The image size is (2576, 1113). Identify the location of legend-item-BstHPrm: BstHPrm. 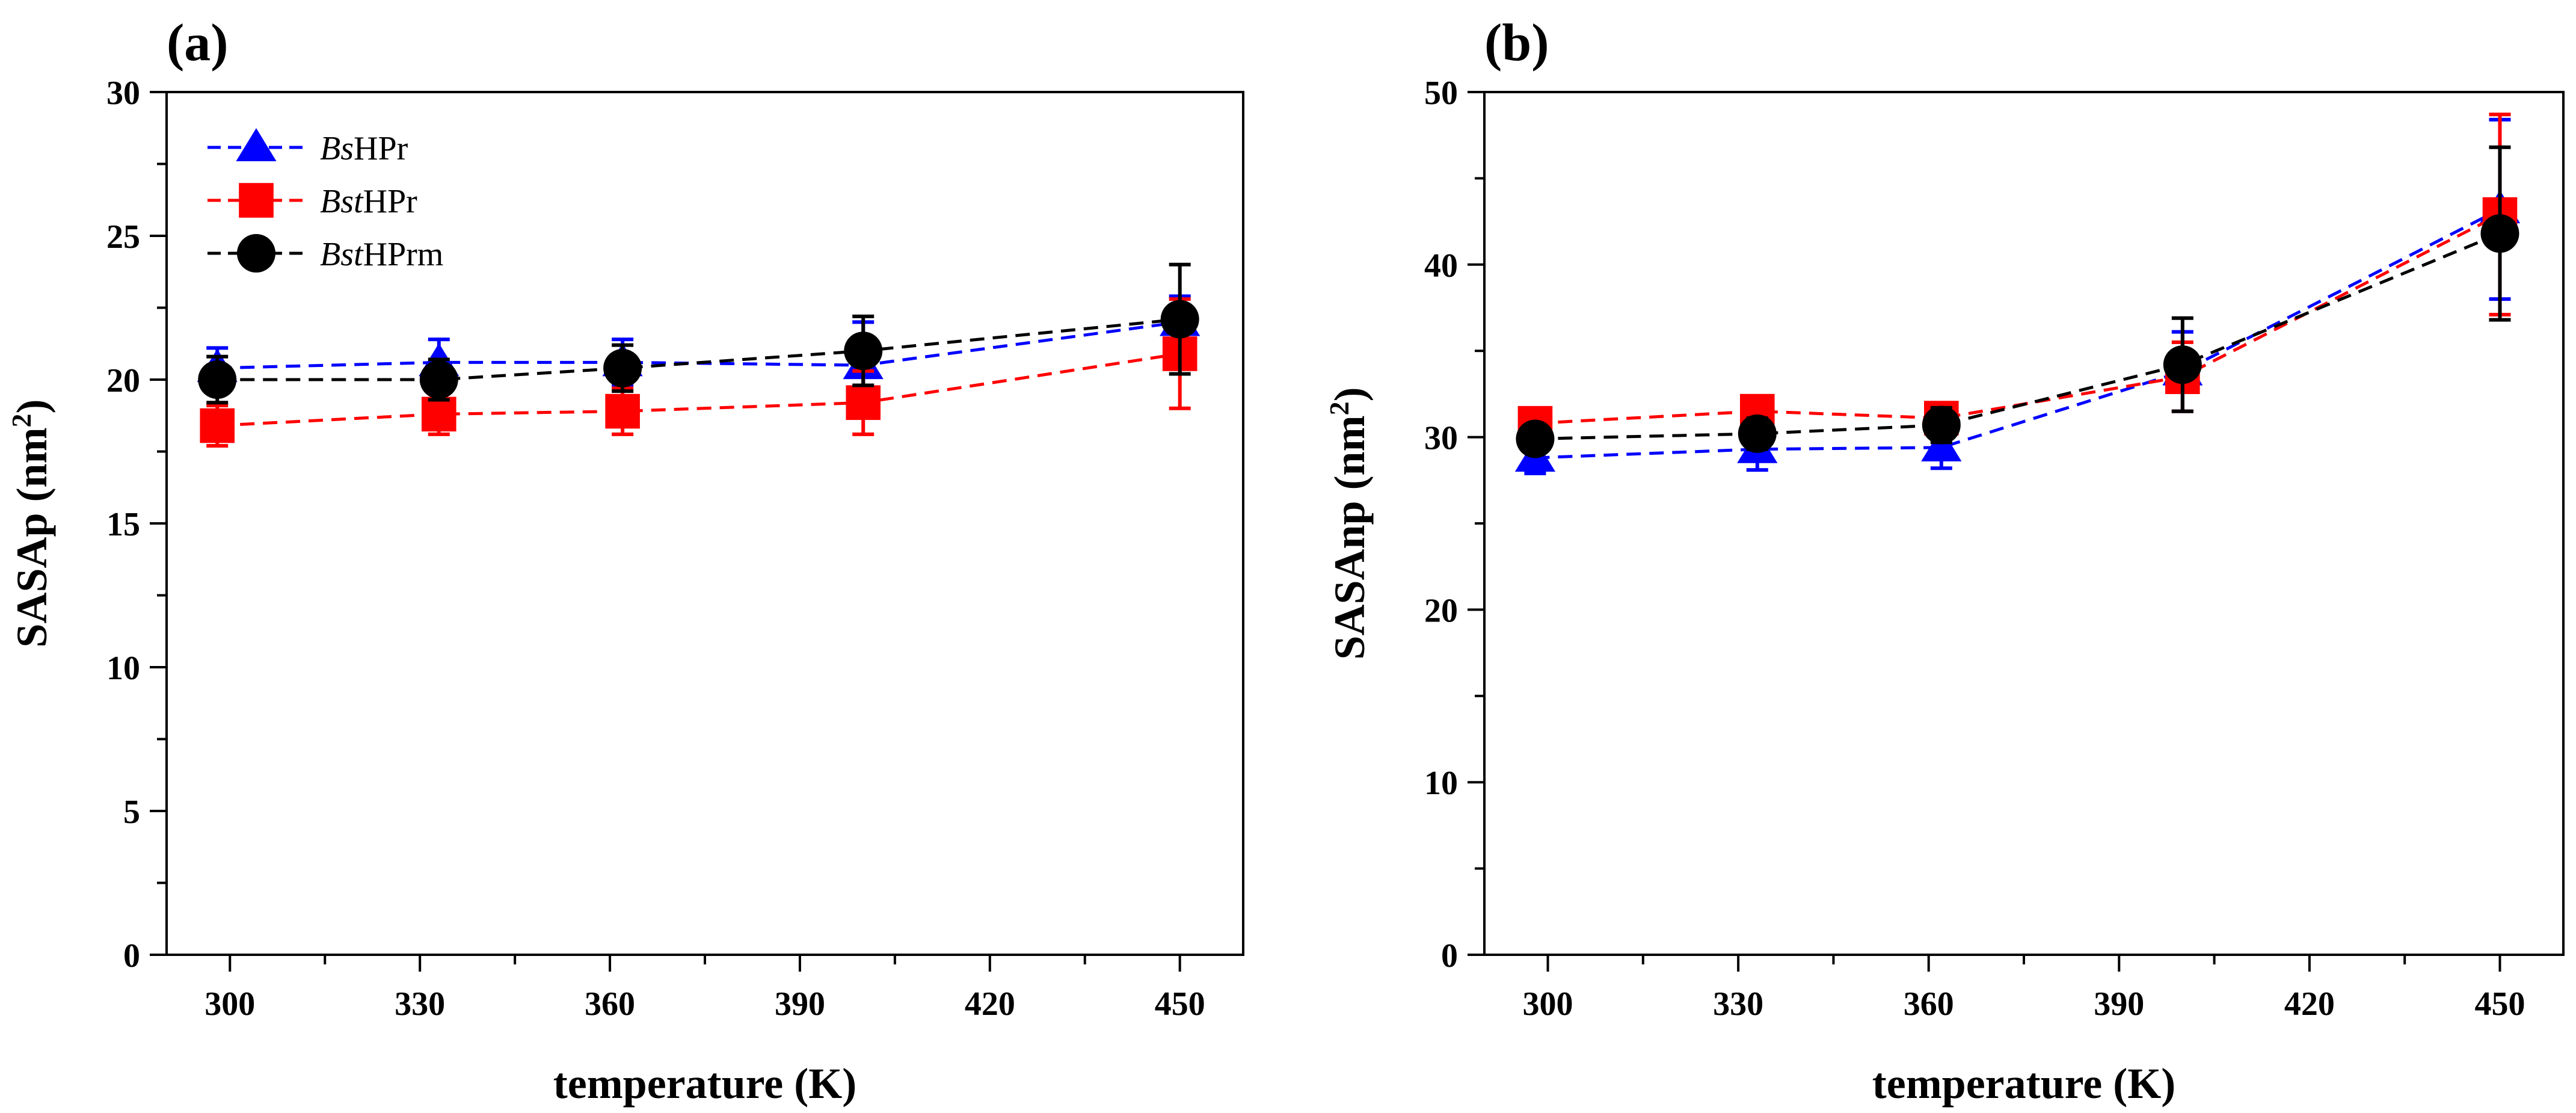
(325, 253).